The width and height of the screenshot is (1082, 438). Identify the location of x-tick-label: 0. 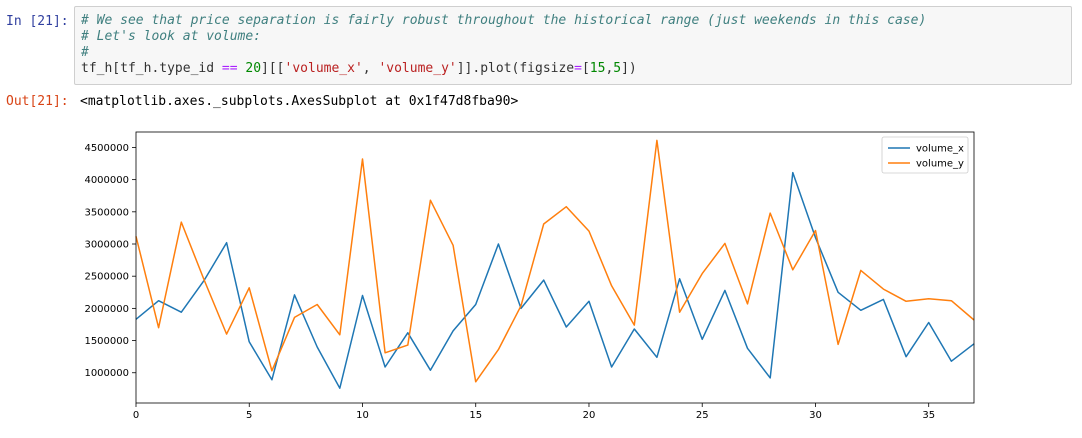
(136, 415).